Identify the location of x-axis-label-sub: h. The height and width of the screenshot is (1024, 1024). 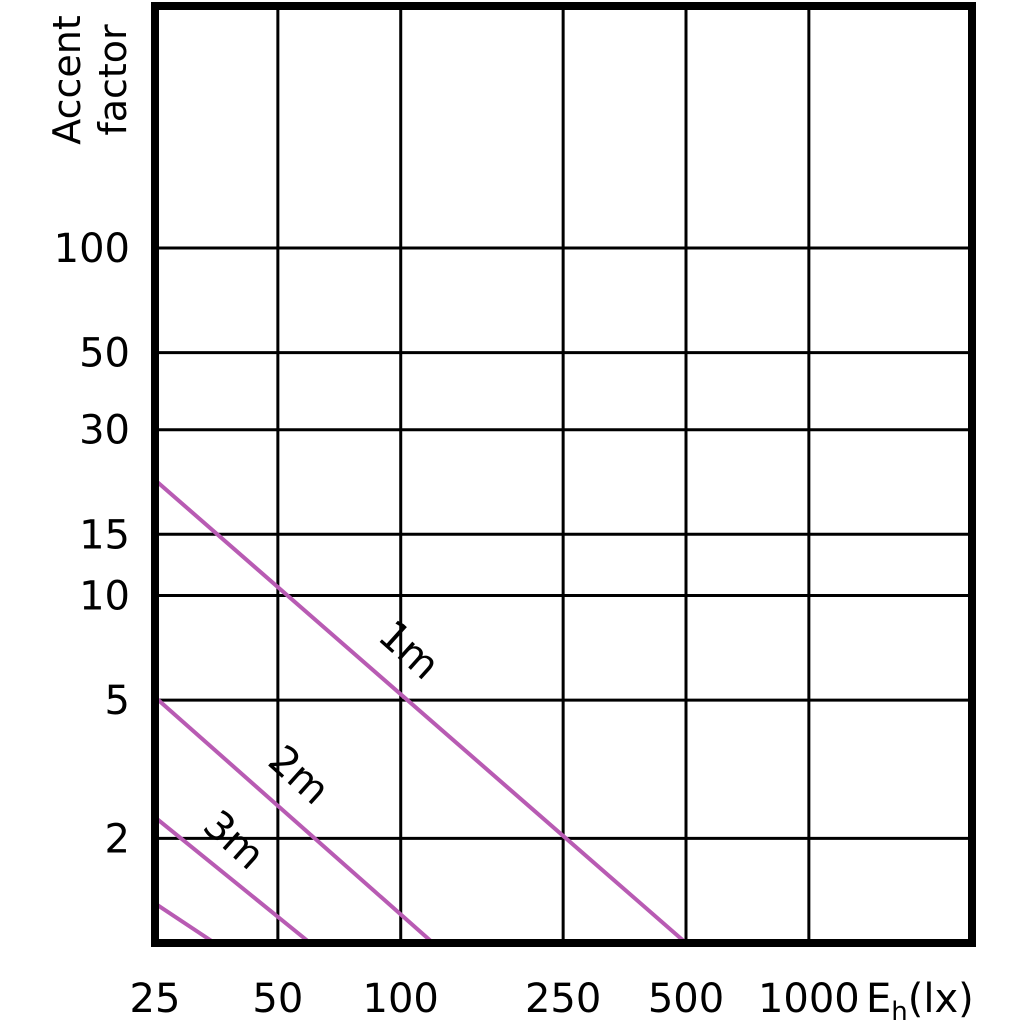
(899, 1010).